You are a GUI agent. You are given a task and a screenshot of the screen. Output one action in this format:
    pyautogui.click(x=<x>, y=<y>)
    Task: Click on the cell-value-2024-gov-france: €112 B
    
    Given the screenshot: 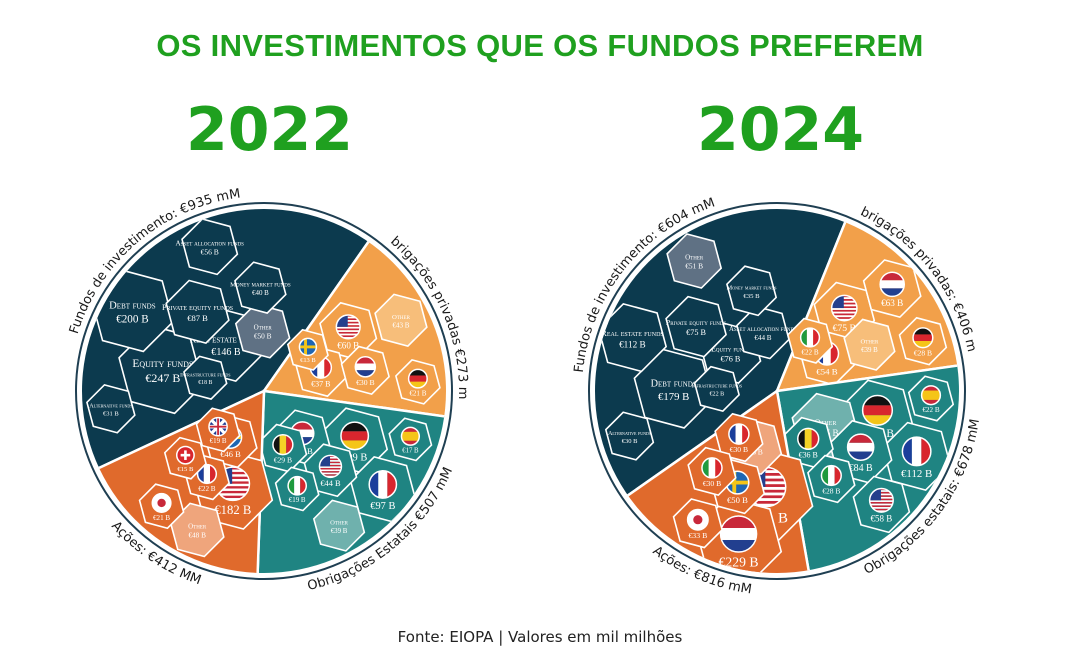 What is the action you would take?
    pyautogui.click(x=916, y=474)
    